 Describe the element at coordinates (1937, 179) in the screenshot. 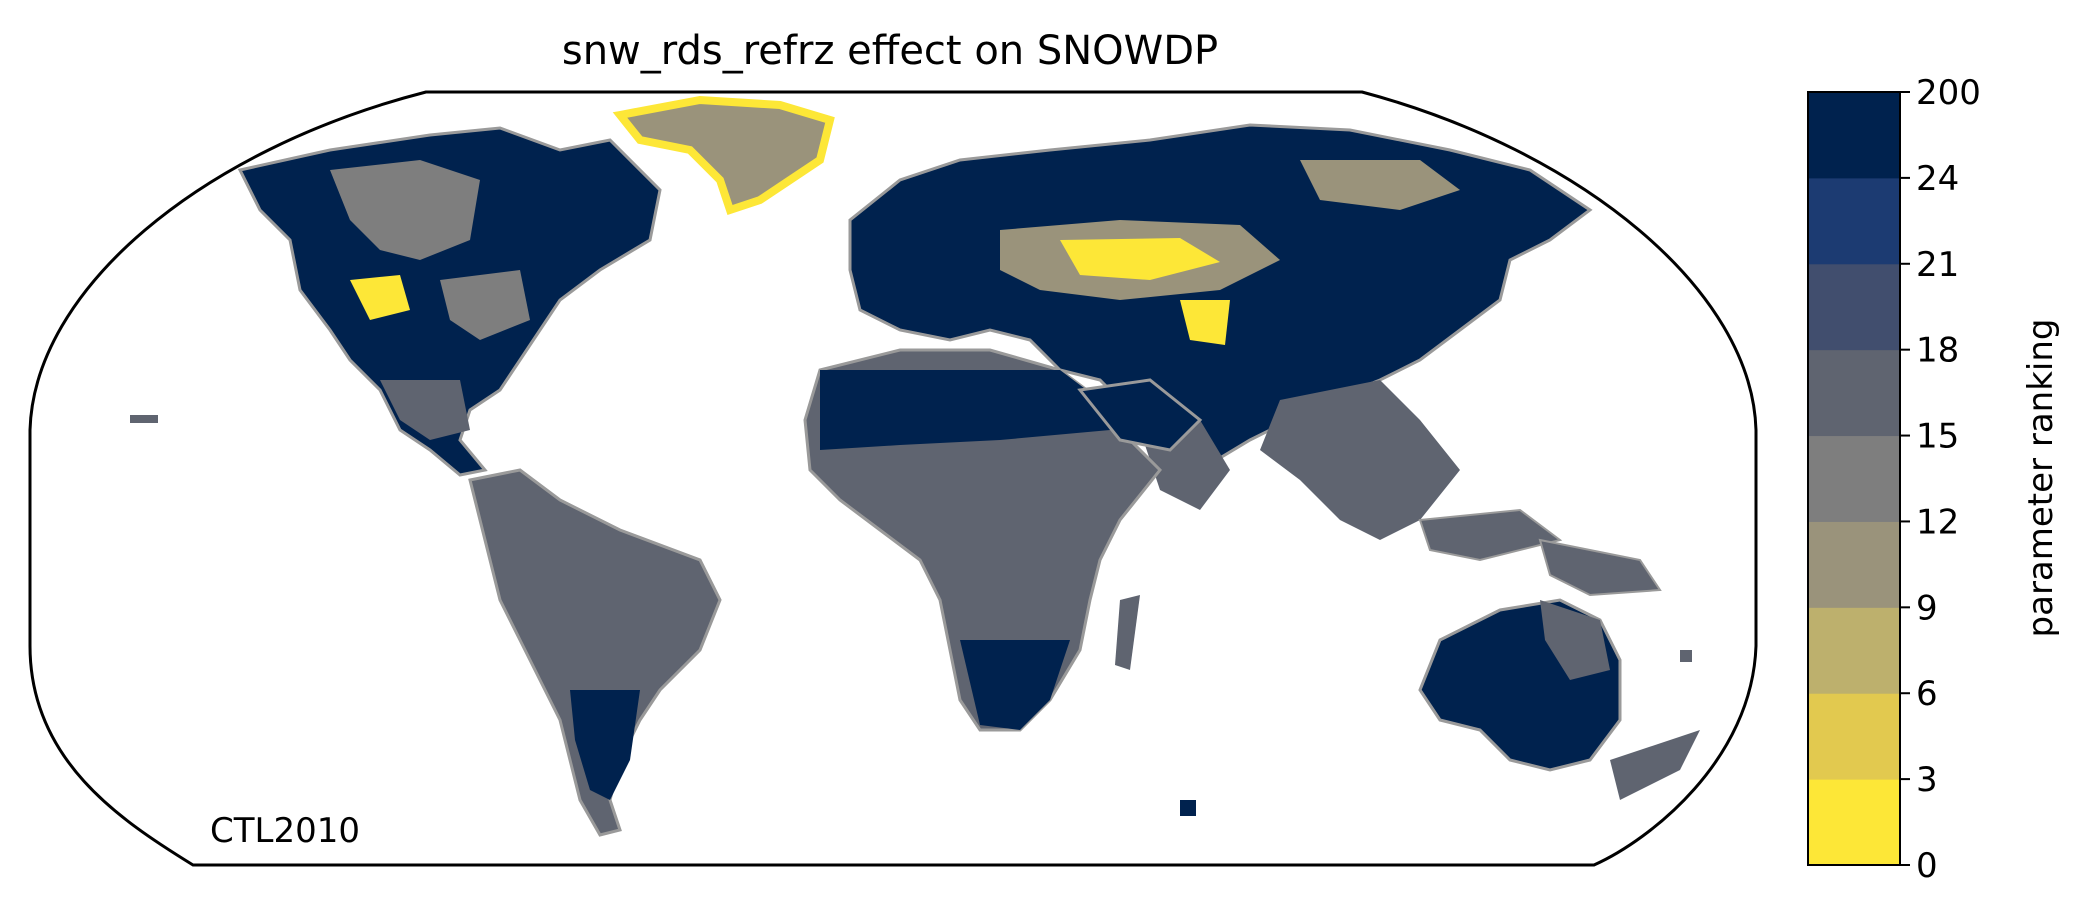

I see `colorbar-tick-label: 24` at that location.